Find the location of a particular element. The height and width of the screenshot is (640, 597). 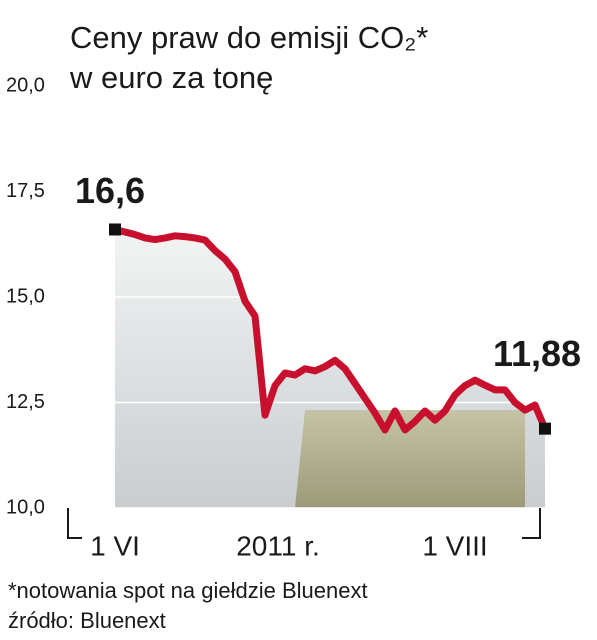

footnote: *notowania spot na giełdzie Bluenext is located at coordinates (188, 590).